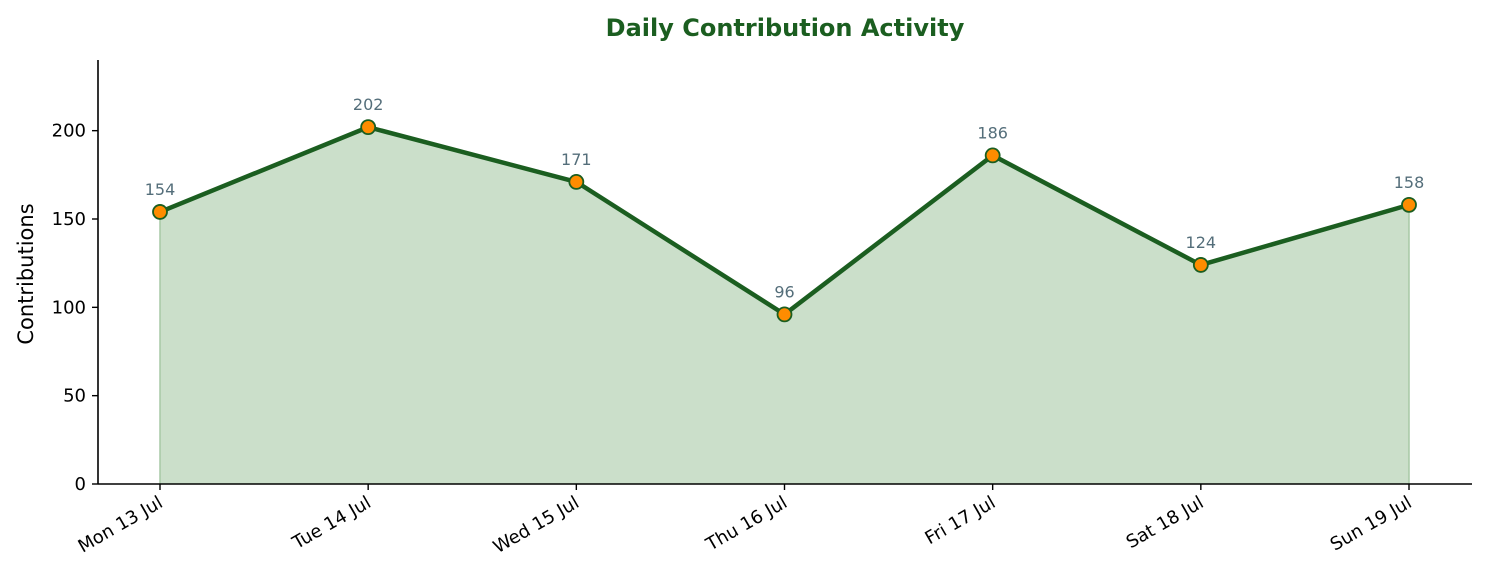 The height and width of the screenshot is (583, 1486). I want to click on data-label: 171, so click(576, 159).